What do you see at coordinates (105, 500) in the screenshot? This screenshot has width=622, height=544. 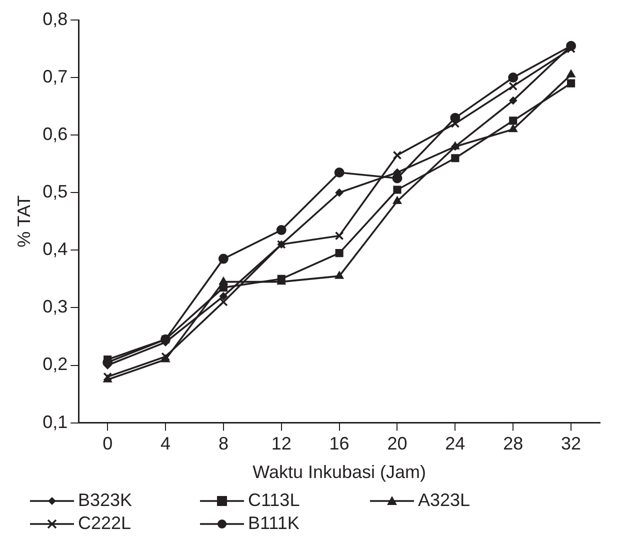 I see `legend-label: B323K` at bounding box center [105, 500].